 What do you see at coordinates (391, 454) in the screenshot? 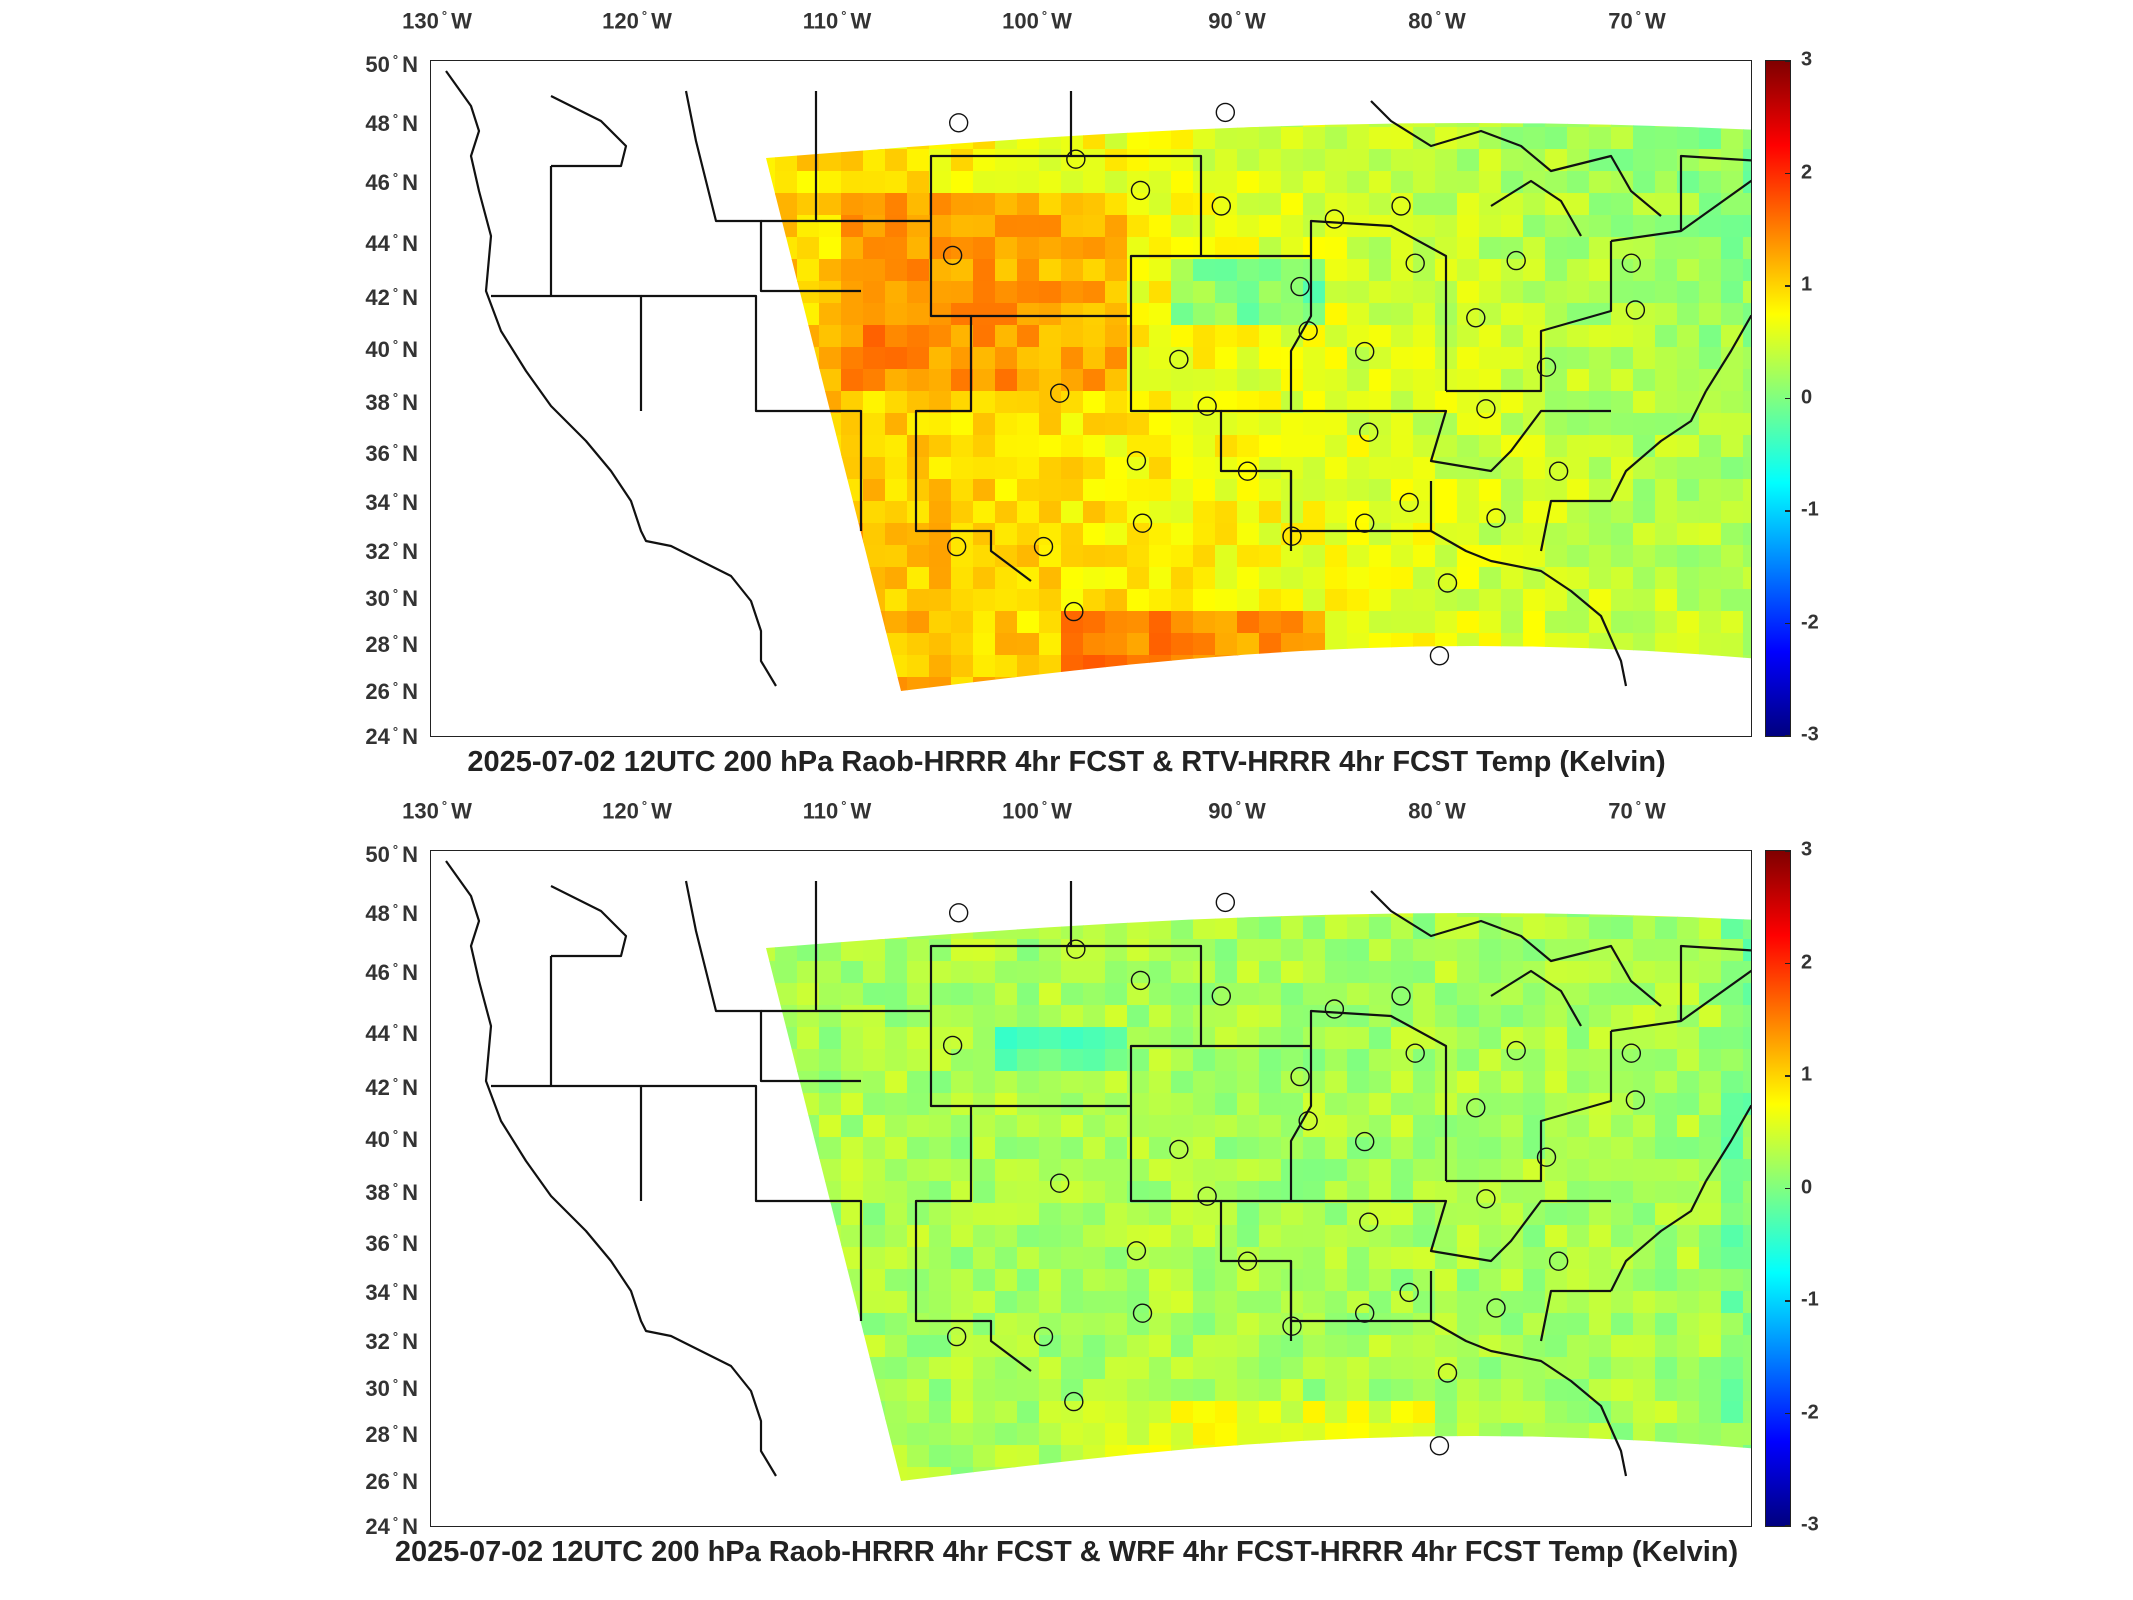
I see `latitude-tick-label: 36 ° N` at bounding box center [391, 454].